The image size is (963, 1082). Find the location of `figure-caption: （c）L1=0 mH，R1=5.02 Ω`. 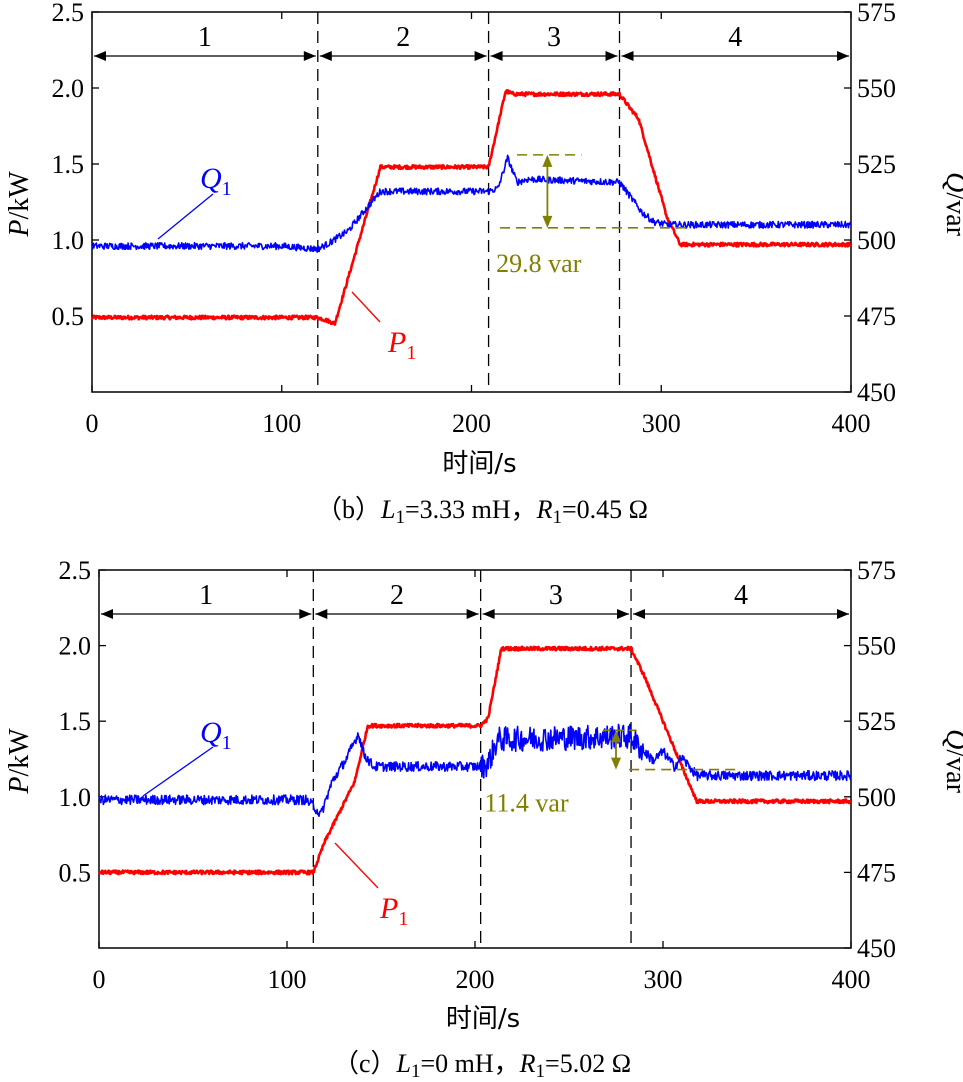

figure-caption: （c）L1=0 mH，R1=5.02 Ω is located at coordinates (482, 1065).